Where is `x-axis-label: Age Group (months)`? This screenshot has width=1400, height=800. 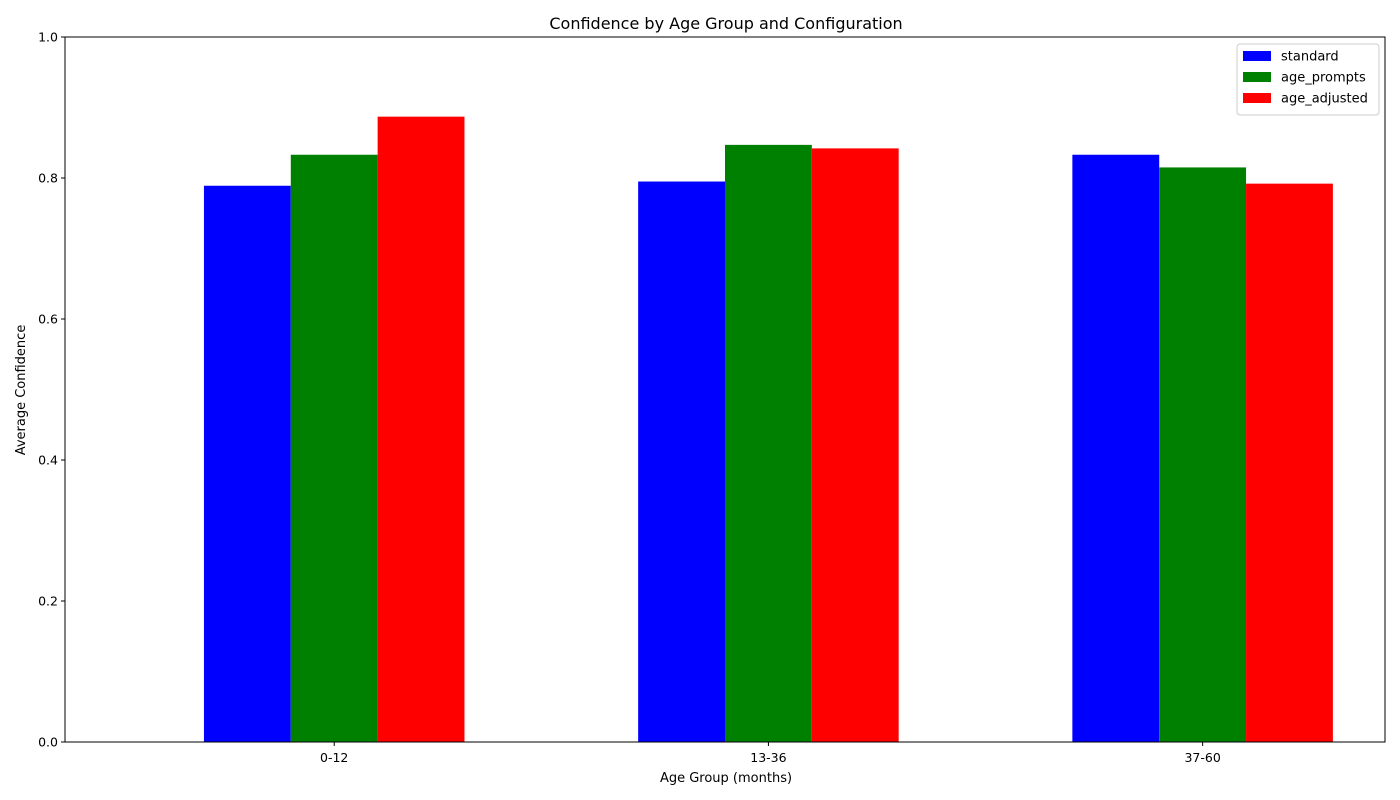 x-axis-label: Age Group (months) is located at coordinates (726, 778).